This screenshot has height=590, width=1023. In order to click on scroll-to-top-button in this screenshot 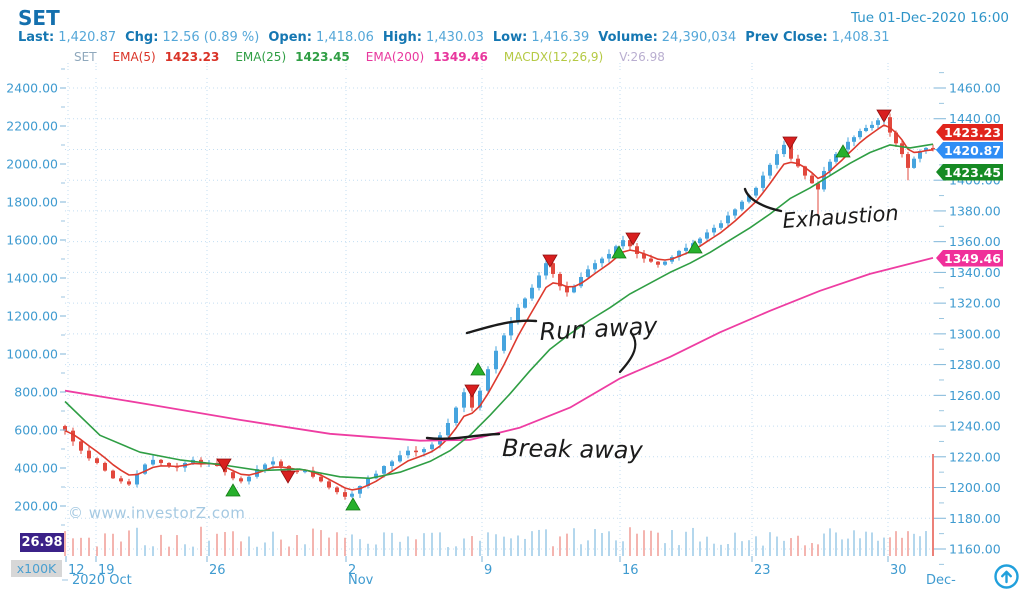, I will do `click(1006, 576)`.